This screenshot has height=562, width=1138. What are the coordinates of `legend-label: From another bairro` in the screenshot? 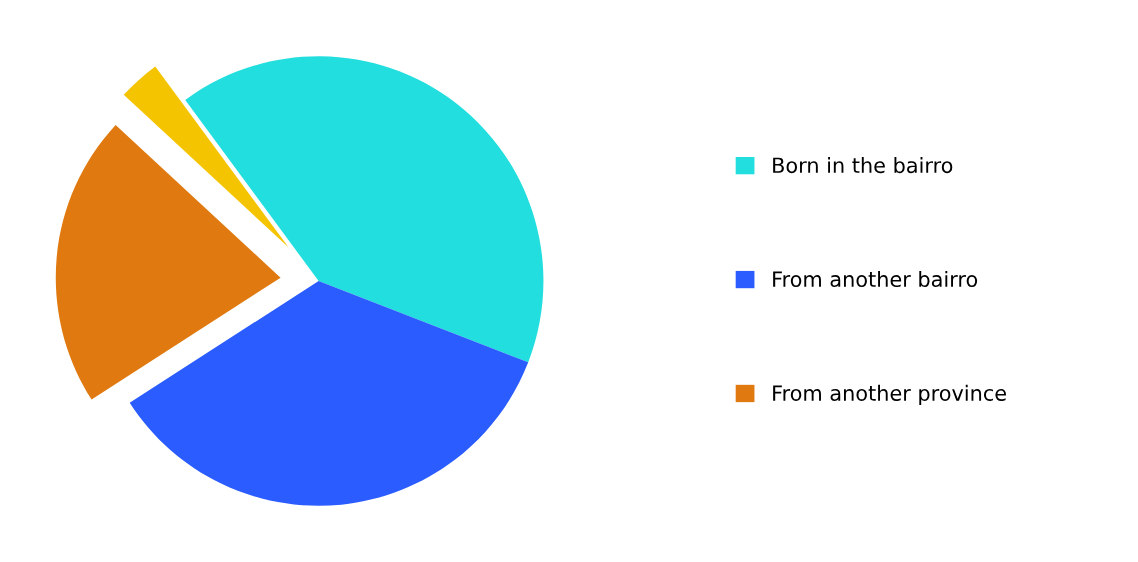 It's located at (875, 279).